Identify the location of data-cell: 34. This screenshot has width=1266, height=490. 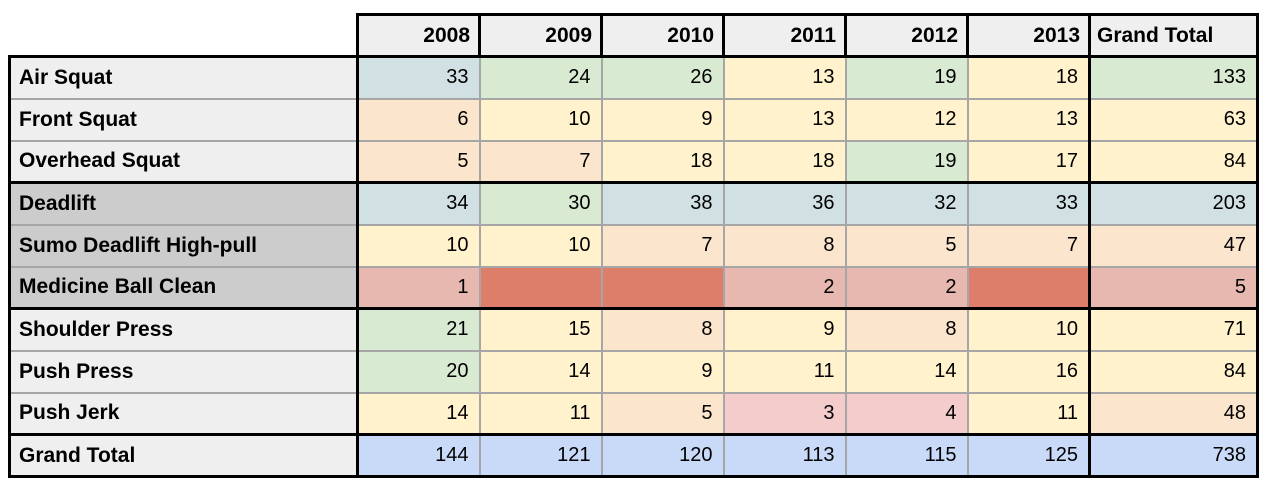
(418, 203).